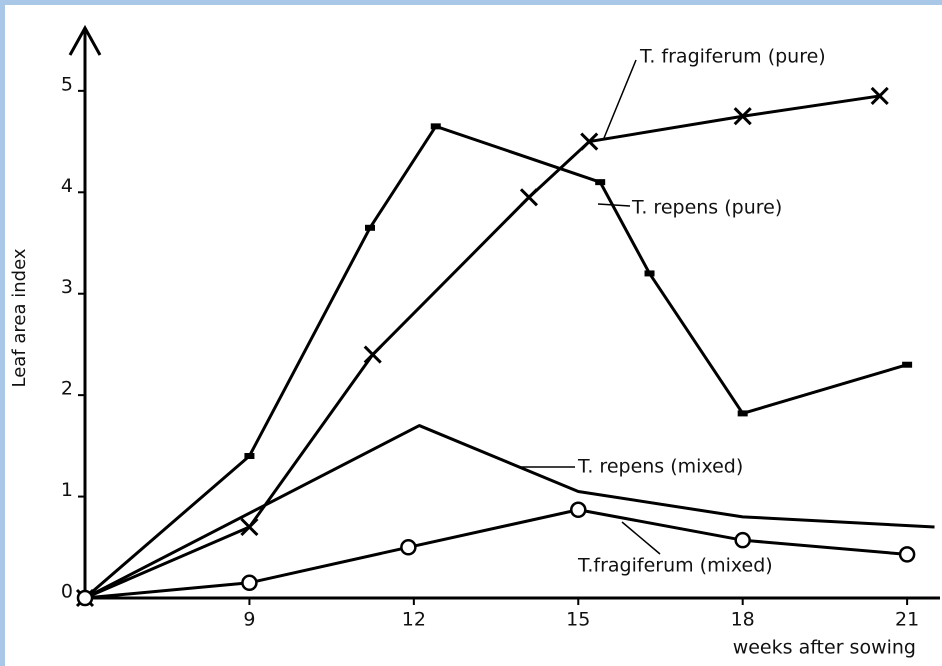  Describe the element at coordinates (675, 566) in the screenshot. I see `series-annotation: T.fragiferum (mixed)` at that location.